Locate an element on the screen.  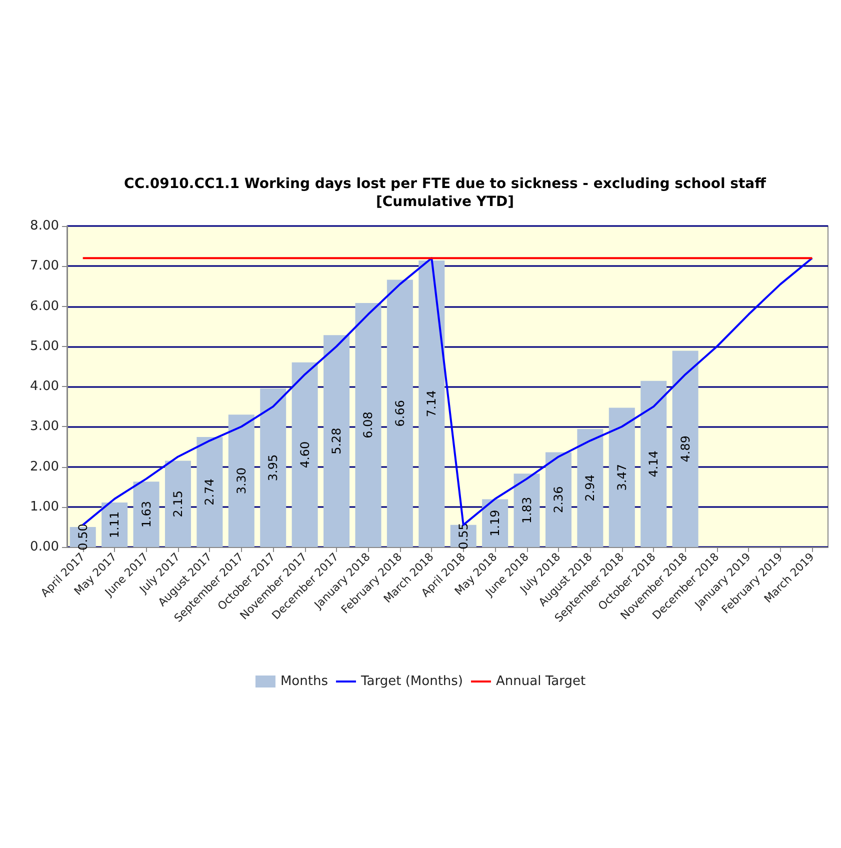
data-label: 4.60 is located at coordinates (305, 454).